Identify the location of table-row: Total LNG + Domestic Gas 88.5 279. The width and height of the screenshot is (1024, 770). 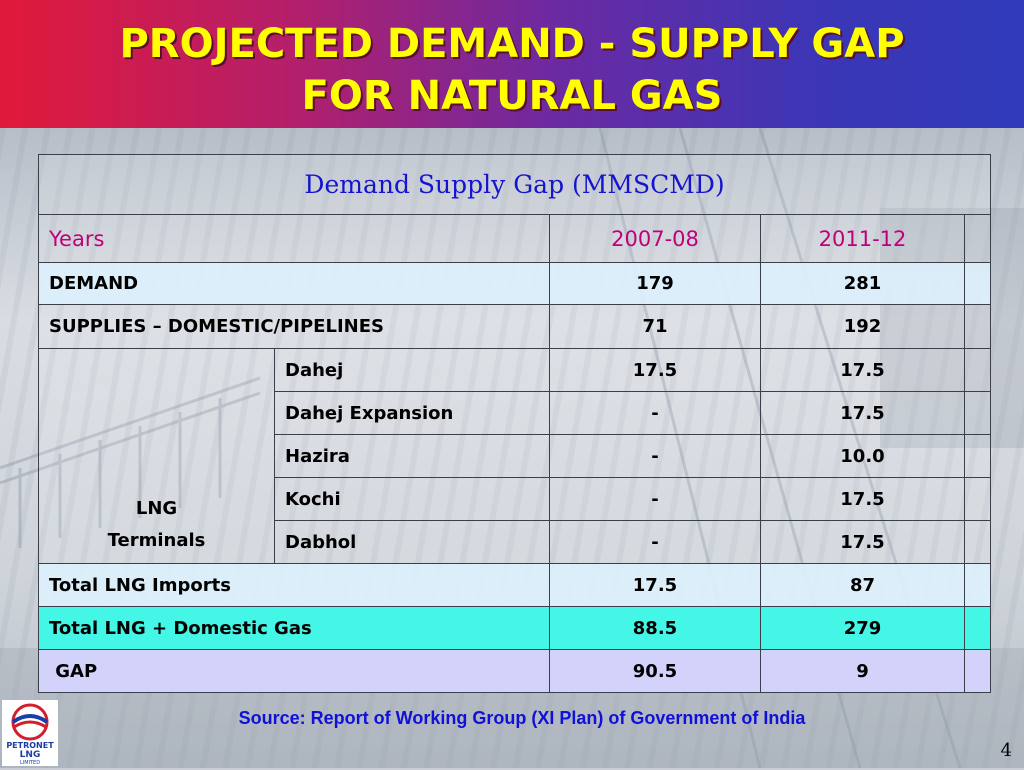
(515, 628).